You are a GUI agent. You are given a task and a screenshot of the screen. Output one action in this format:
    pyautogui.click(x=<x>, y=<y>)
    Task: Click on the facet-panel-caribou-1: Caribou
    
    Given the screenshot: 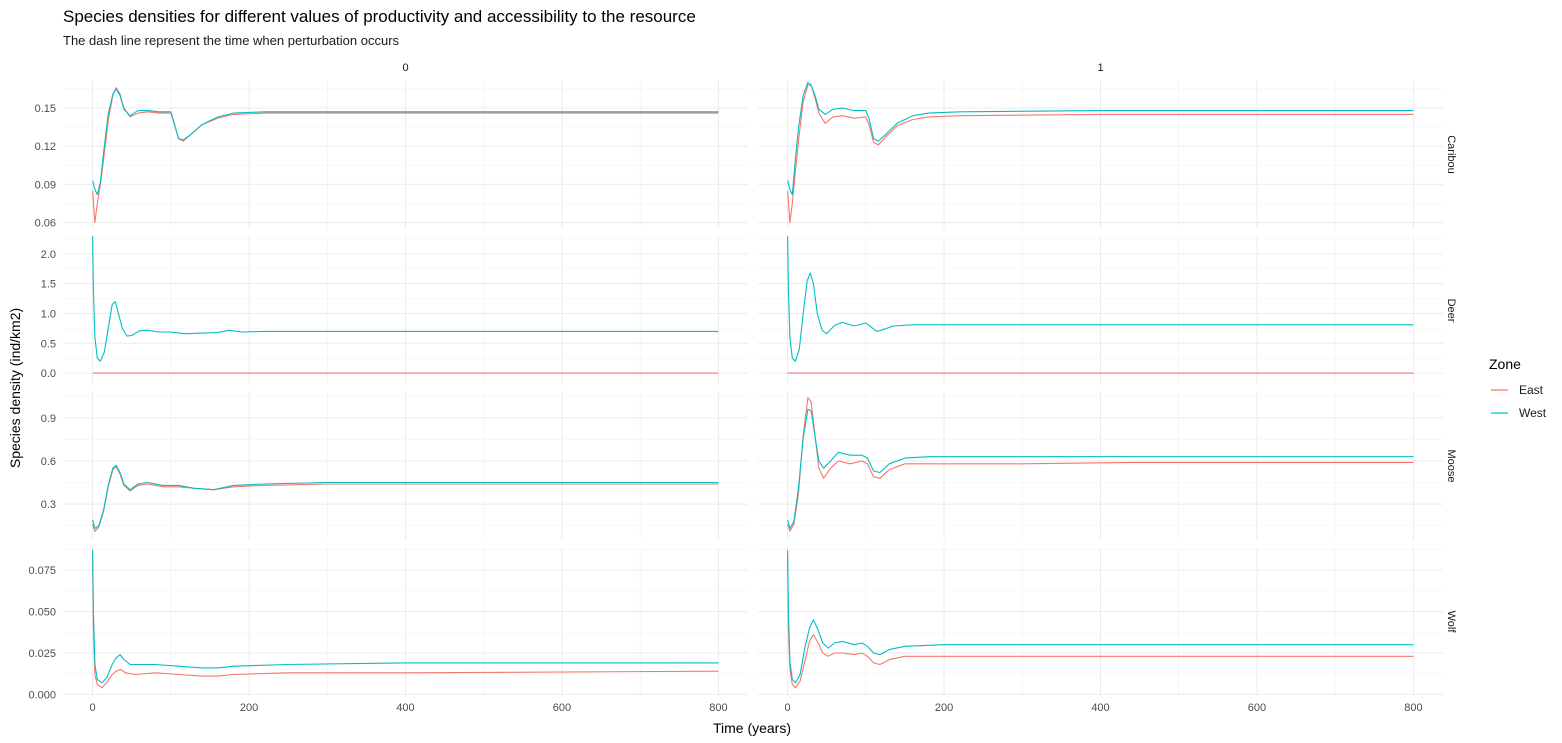 What is the action you would take?
    pyautogui.click(x=1107, y=154)
    